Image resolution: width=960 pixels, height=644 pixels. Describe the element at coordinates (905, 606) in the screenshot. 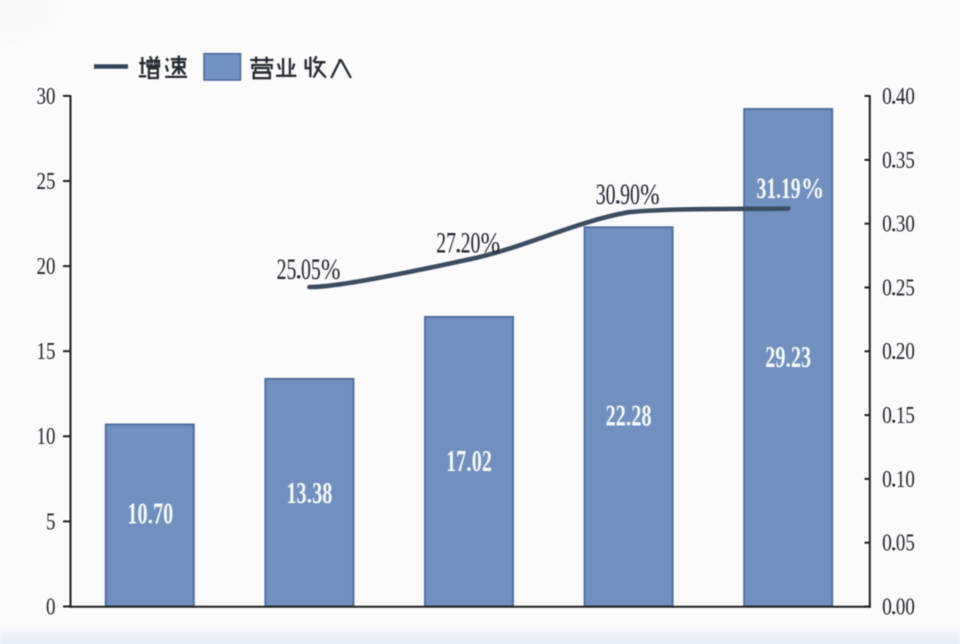

I see `svg-text: 00` at that location.